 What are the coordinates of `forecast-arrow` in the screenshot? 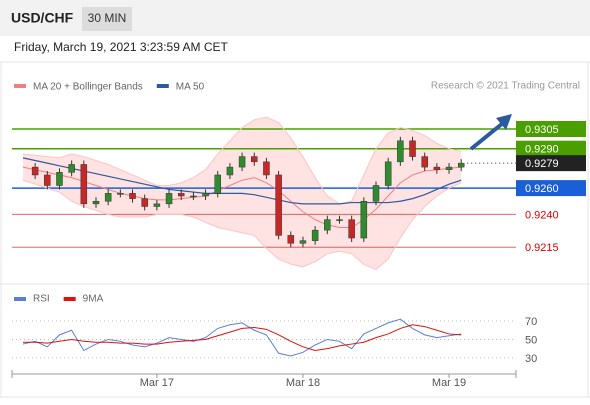 It's located at (490, 132).